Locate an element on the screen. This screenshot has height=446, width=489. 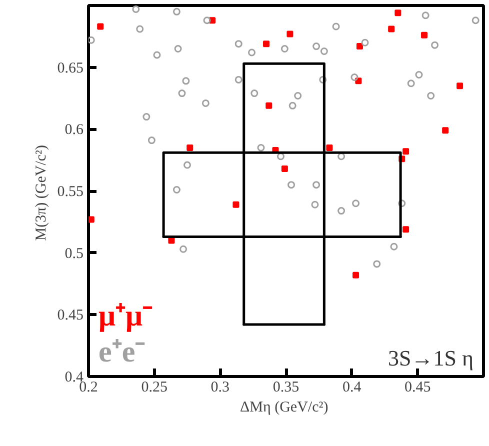
x-tick-label: 0.4 is located at coordinates (352, 388).